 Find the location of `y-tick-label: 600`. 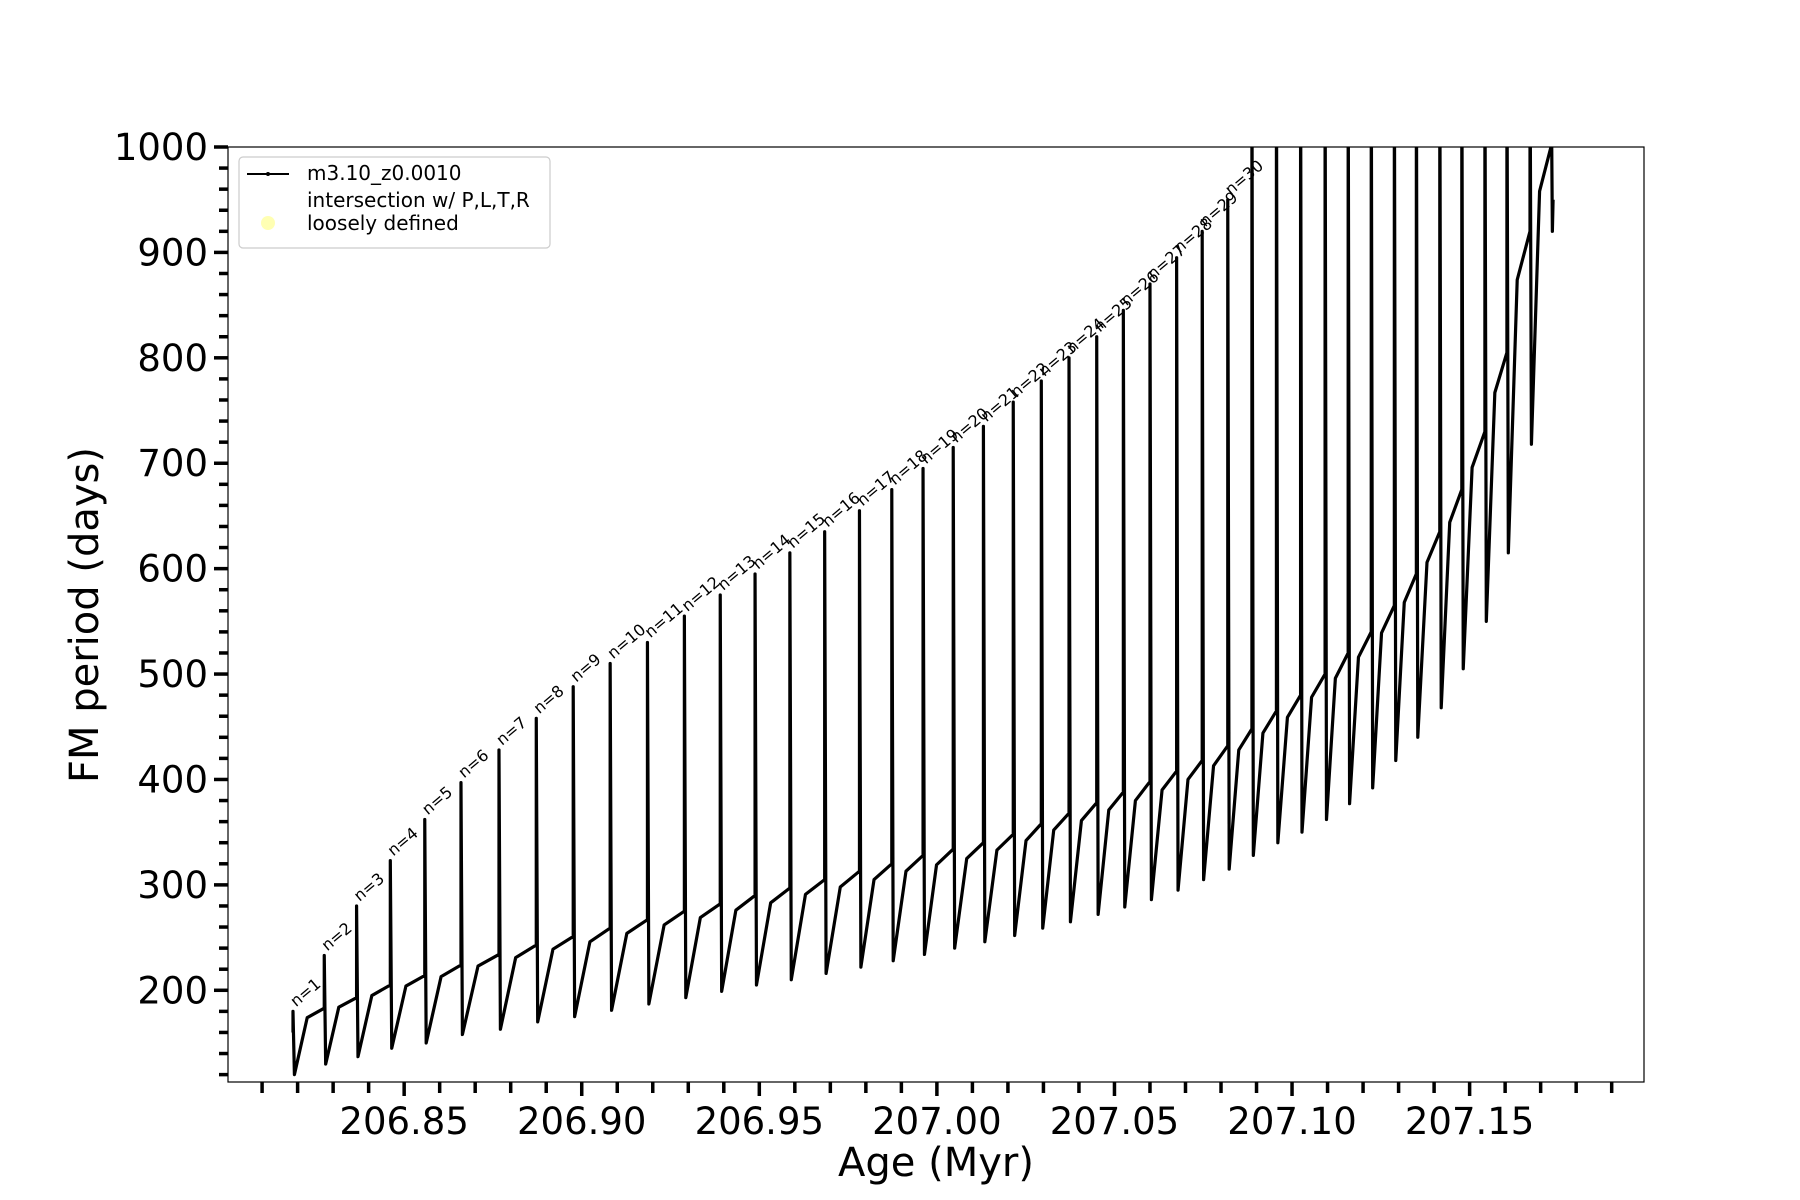

y-tick-label: 600 is located at coordinates (172, 569).